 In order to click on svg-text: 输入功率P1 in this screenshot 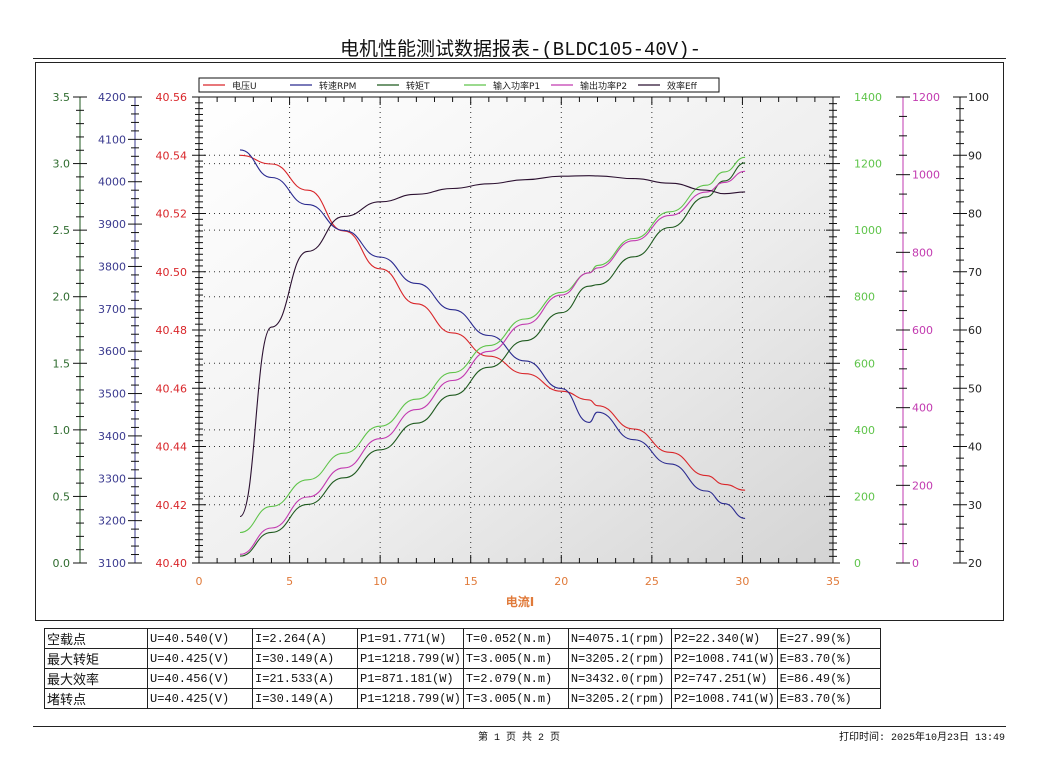, I will do `click(516, 86)`.